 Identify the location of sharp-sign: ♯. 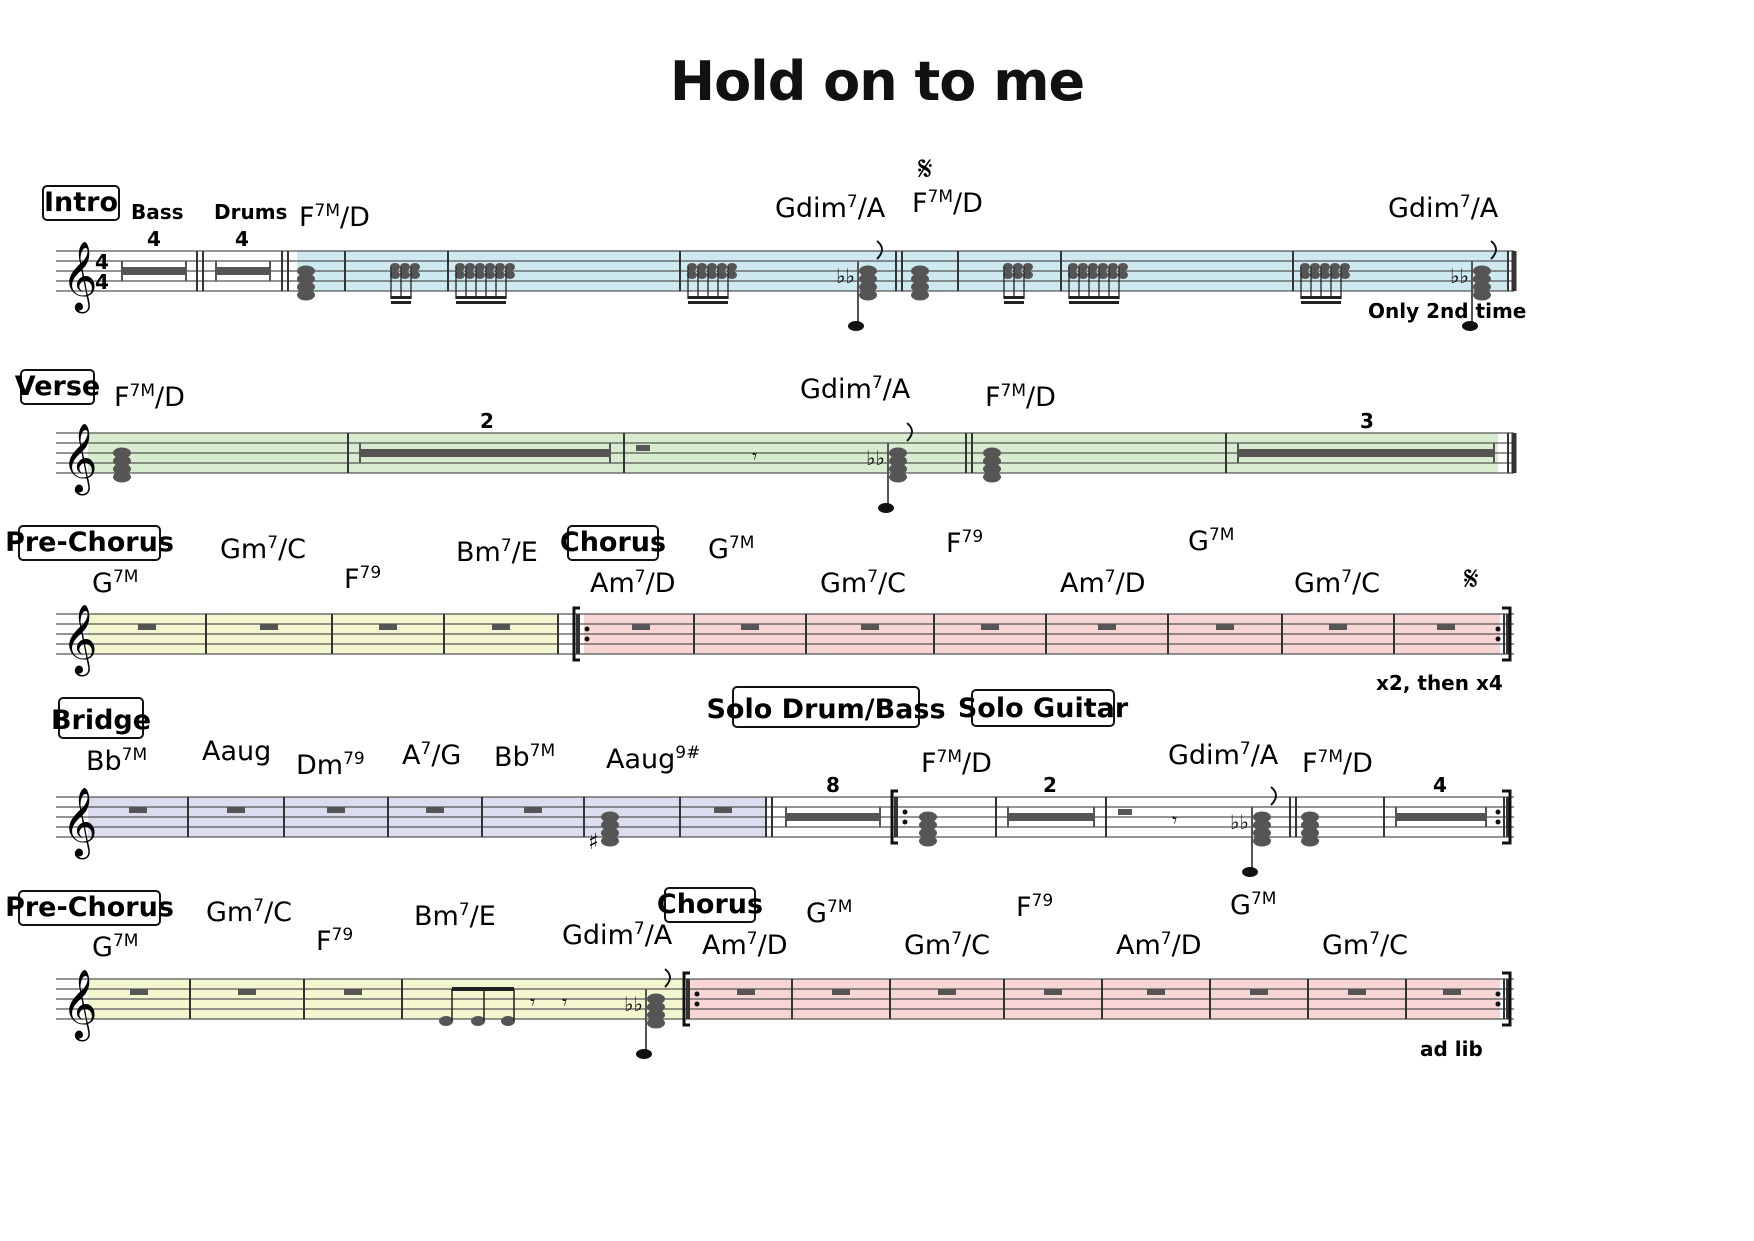
(593, 842).